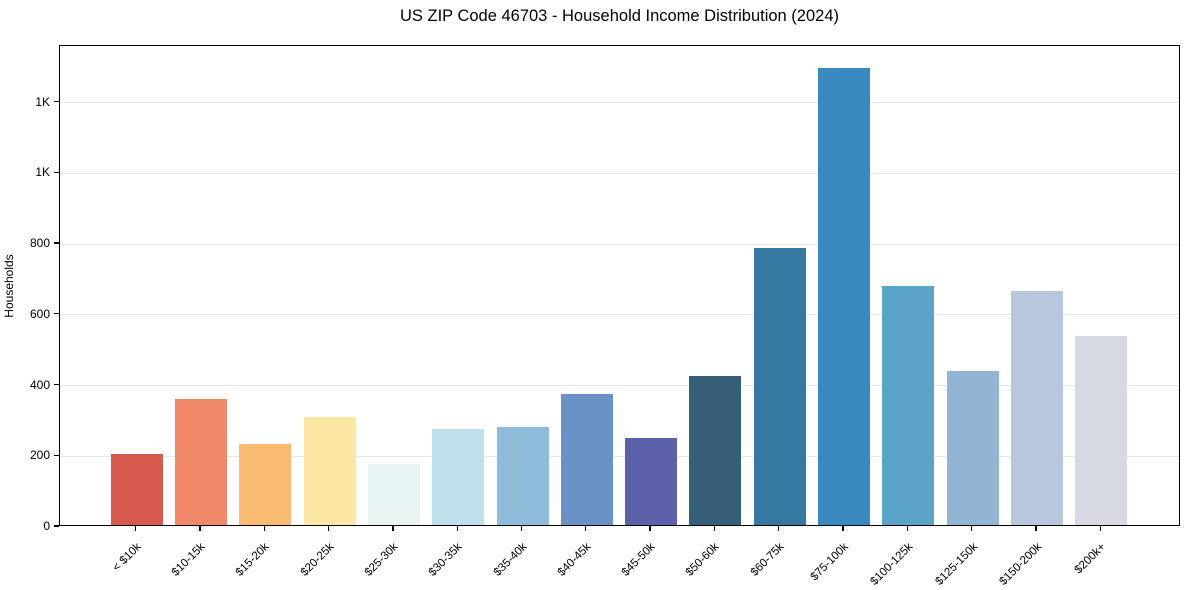 This screenshot has height=590, width=1189. Describe the element at coordinates (1036, 407) in the screenshot. I see `bar-150200k` at that location.